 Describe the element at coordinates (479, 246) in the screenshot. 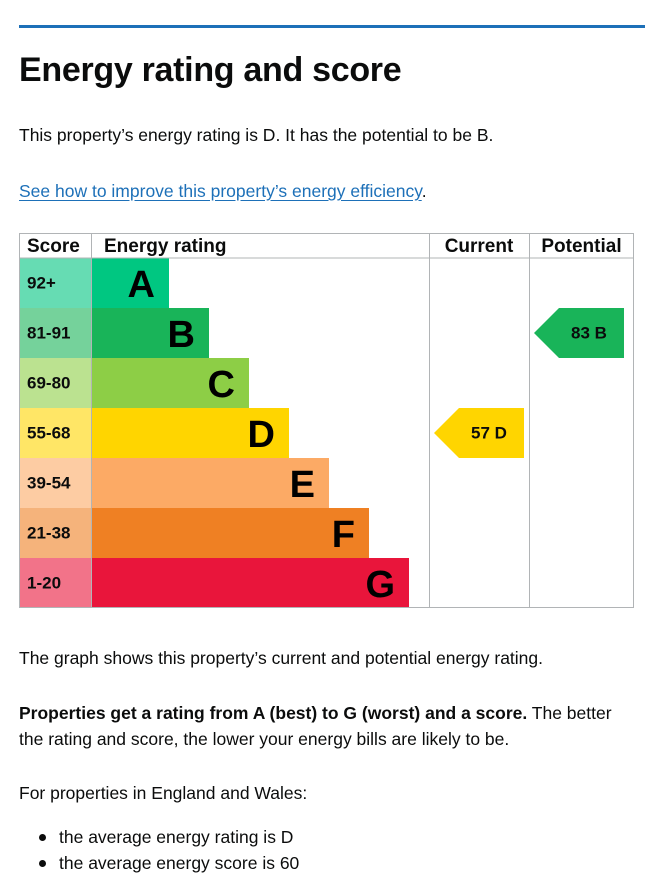

I see `header-current: Current` at that location.